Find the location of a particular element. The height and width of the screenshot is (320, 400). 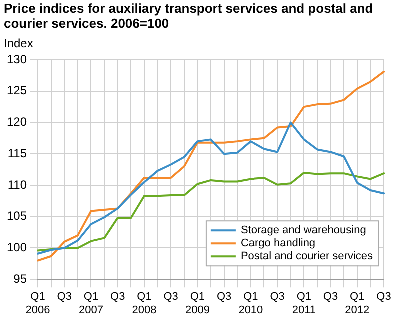

x-tick-label: Q1 2006 is located at coordinates (38, 303).